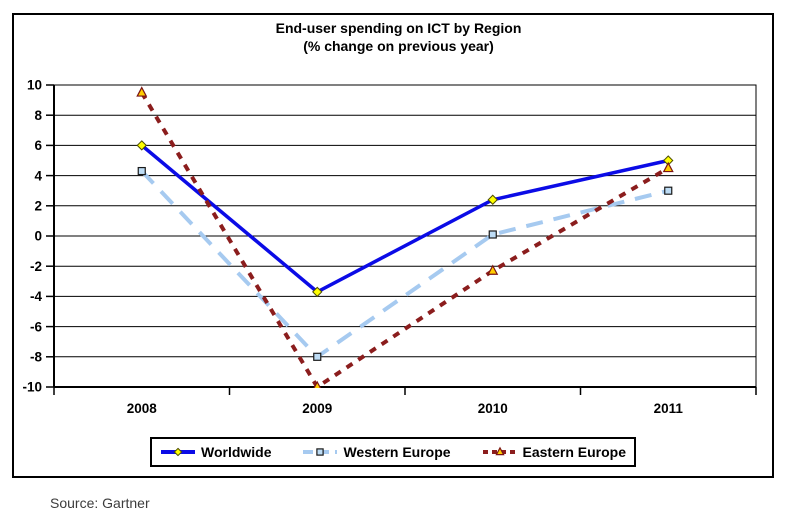 This screenshot has width=797, height=526. I want to click on x-tick-label: 2011, so click(669, 408).